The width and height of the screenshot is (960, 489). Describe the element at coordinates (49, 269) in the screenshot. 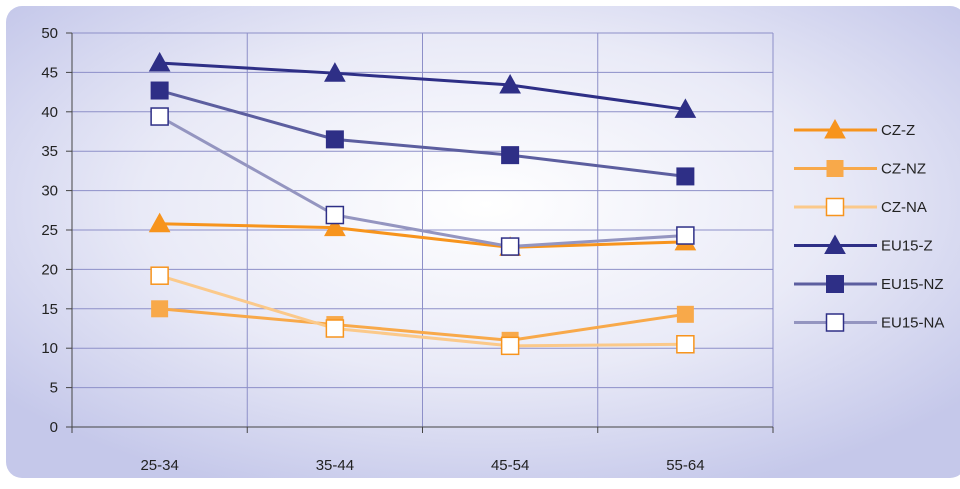

I see `y-tick-label: 20` at that location.